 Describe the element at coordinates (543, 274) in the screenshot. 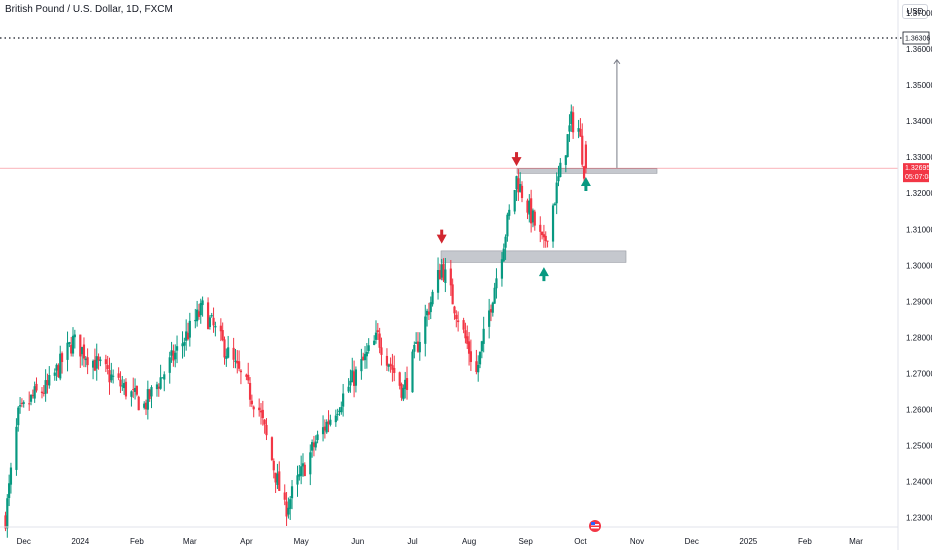

I see `buy-arrow-icon` at that location.